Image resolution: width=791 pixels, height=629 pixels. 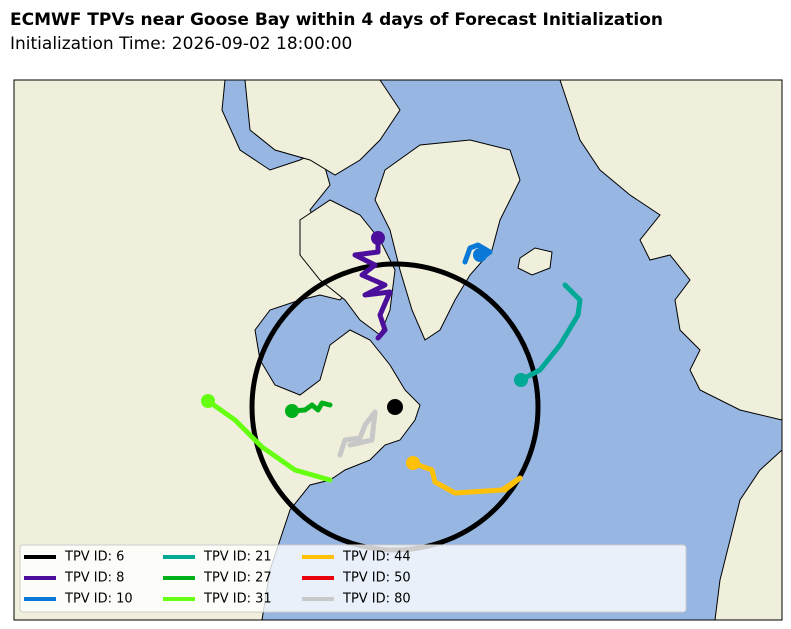 What do you see at coordinates (98, 599) in the screenshot?
I see `legend-label: TPV ID: 10` at bounding box center [98, 599].